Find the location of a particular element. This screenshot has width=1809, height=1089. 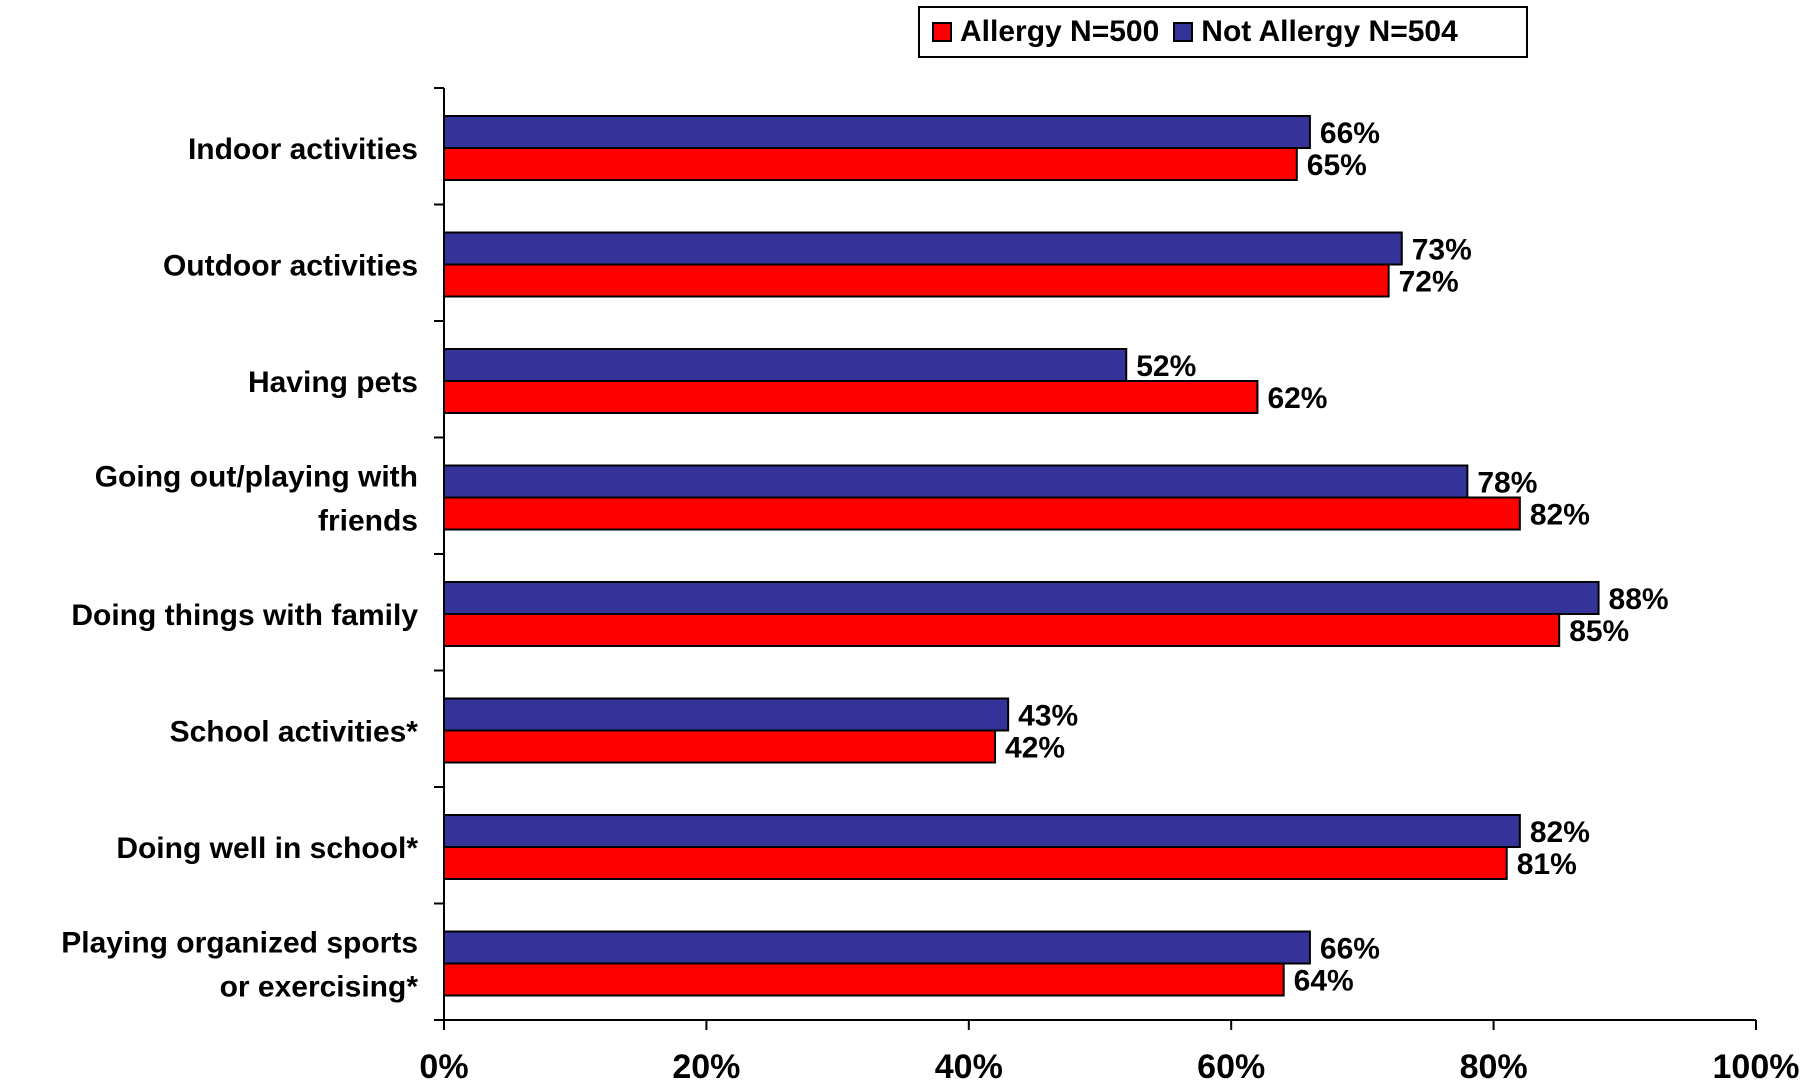

legend-label-allergy: Allergy N=500 is located at coordinates (1060, 31).